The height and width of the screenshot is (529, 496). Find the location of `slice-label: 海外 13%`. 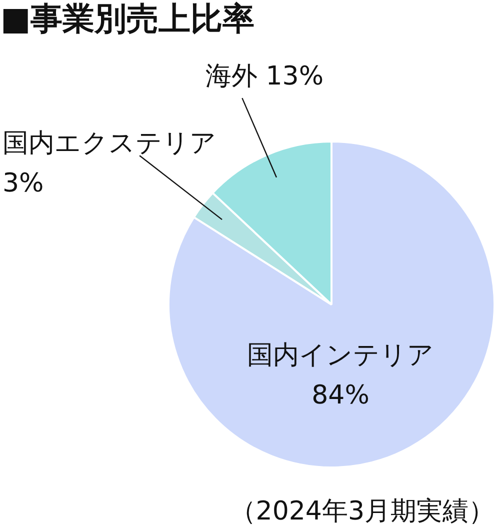

slice-label: 海外 13% is located at coordinates (265, 77).